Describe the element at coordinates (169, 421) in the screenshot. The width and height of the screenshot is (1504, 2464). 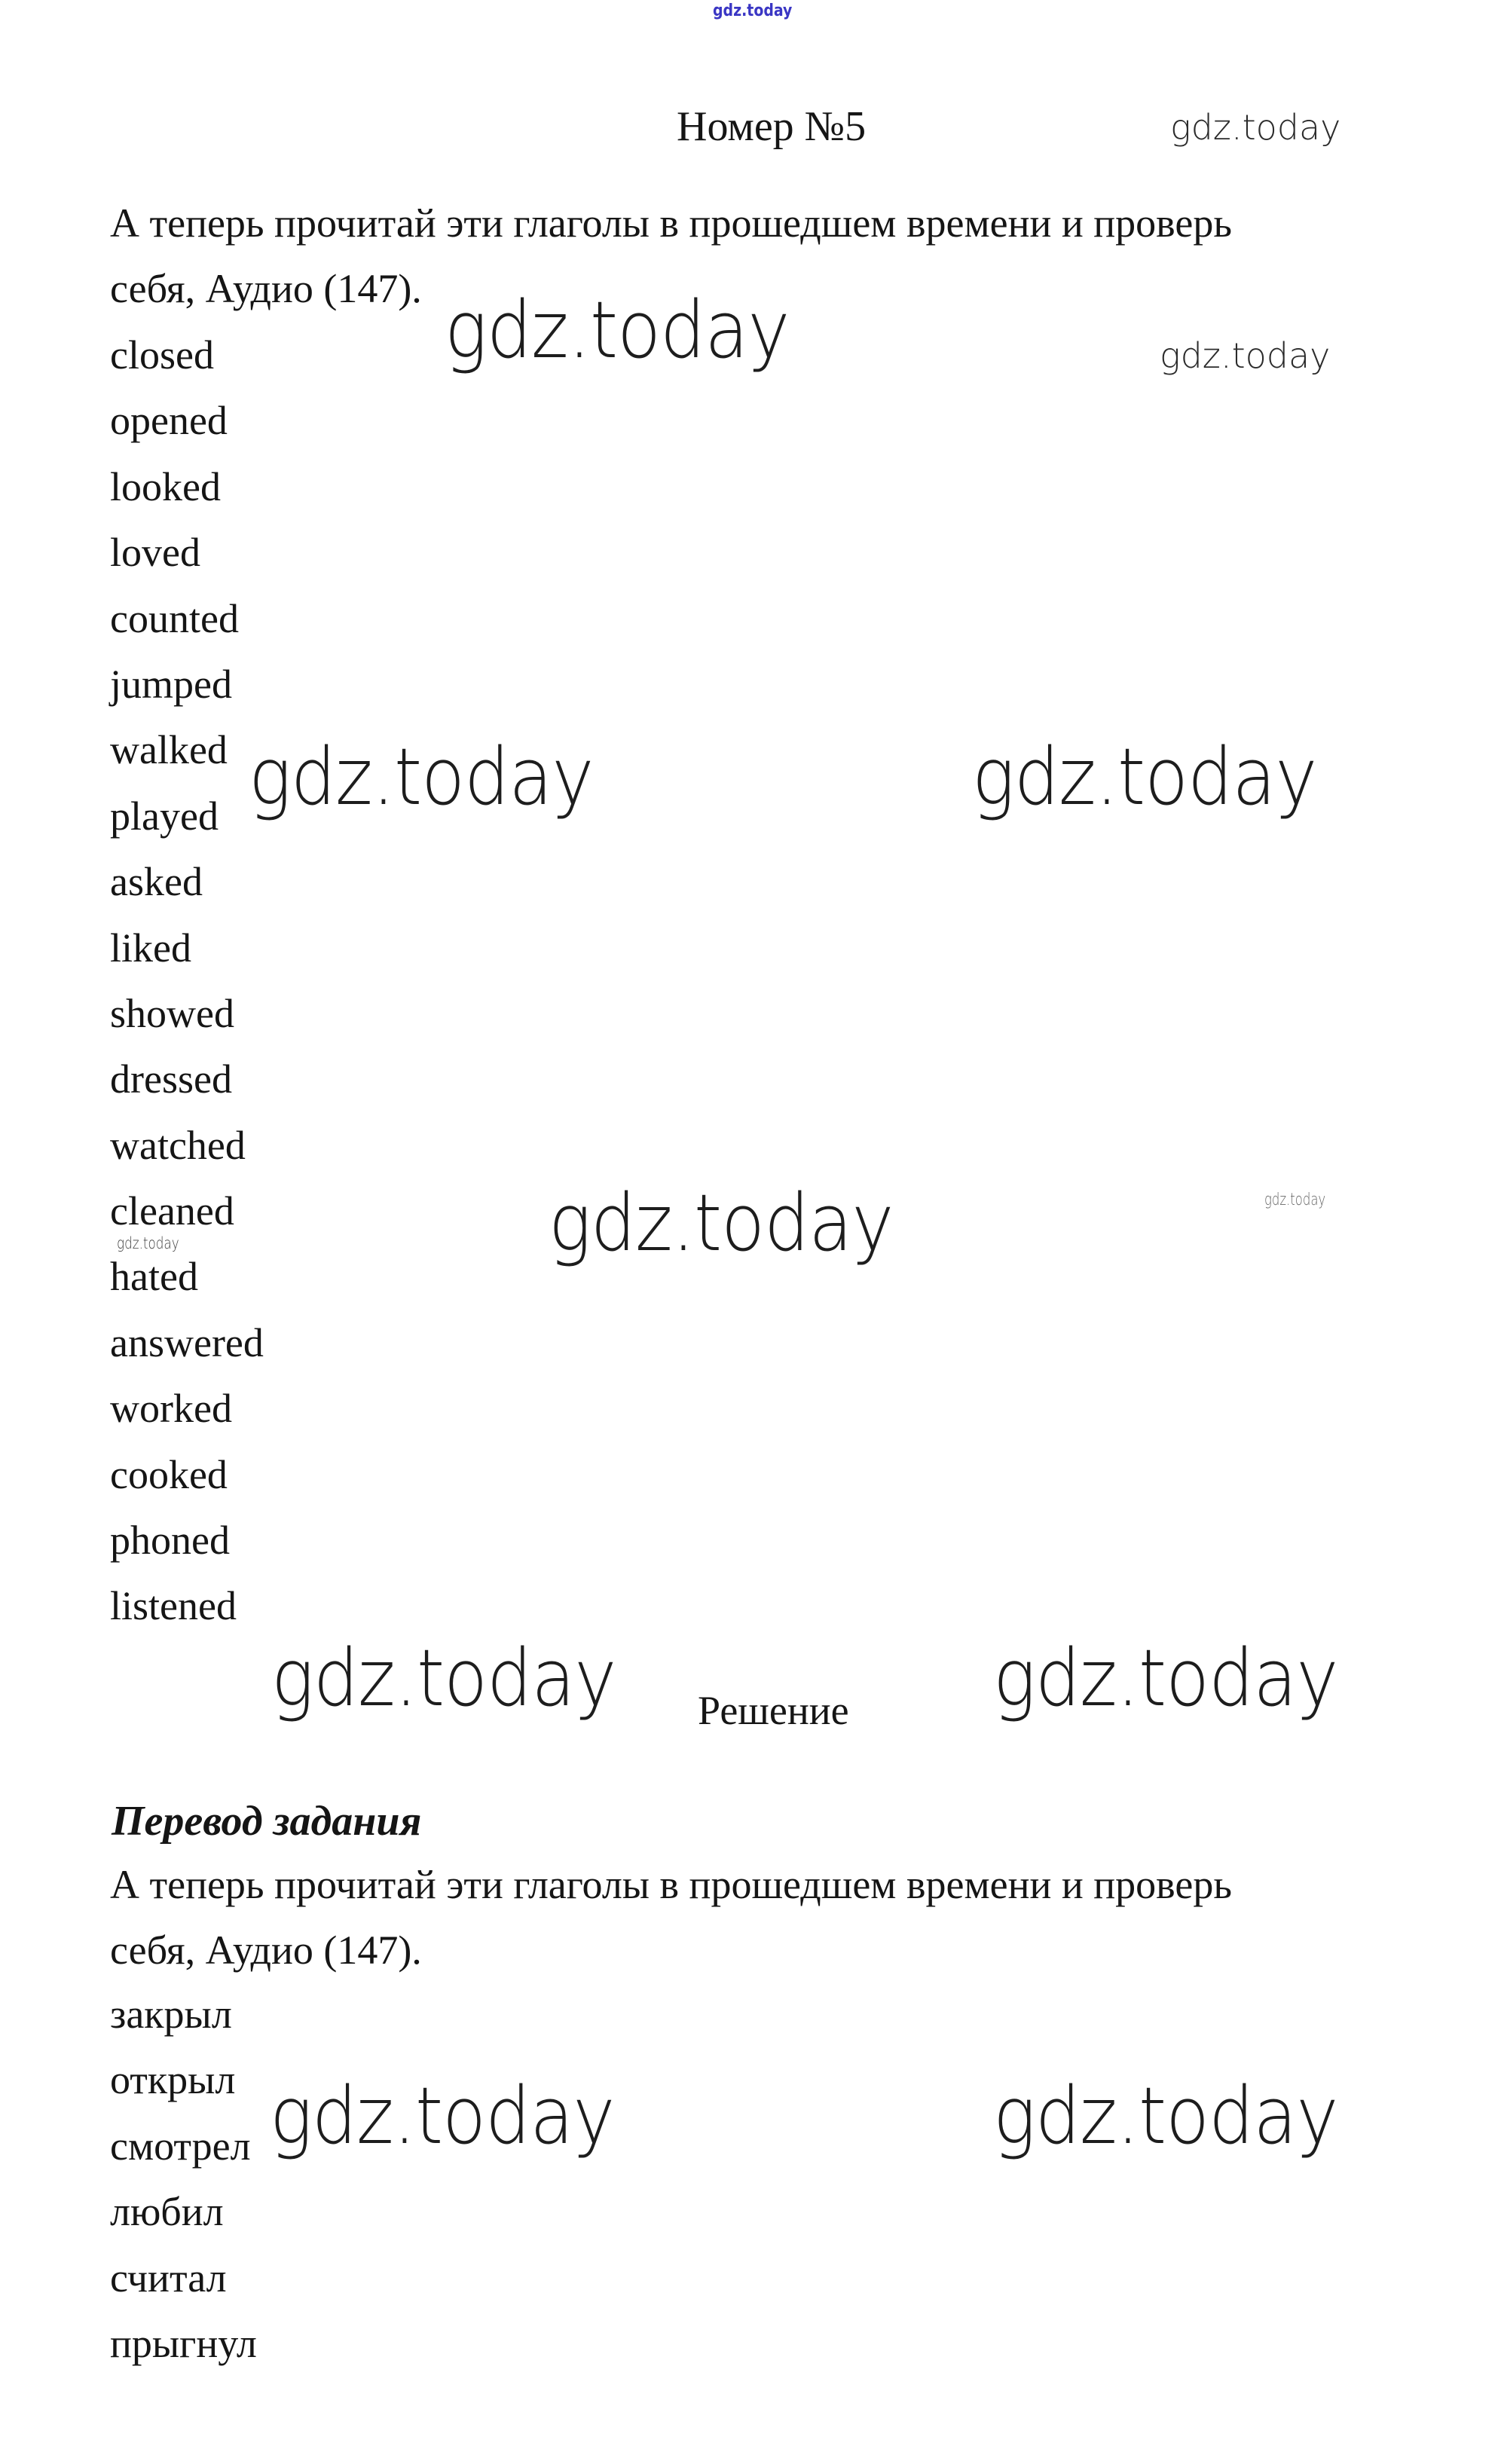
I see `verb-item: opened` at that location.